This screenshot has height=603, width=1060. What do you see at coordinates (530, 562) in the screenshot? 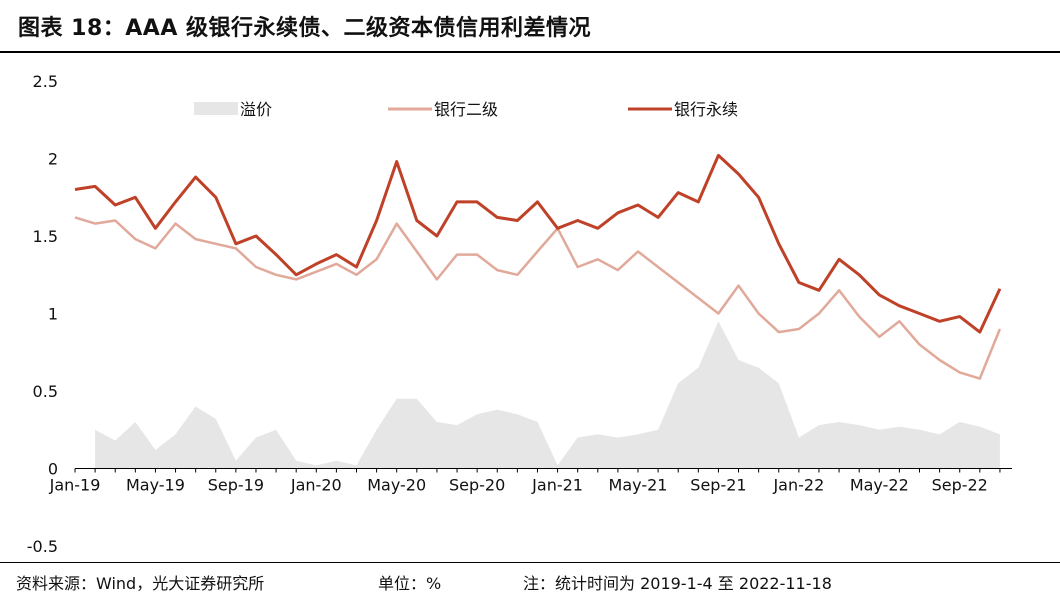
I see `footer-rule` at bounding box center [530, 562].